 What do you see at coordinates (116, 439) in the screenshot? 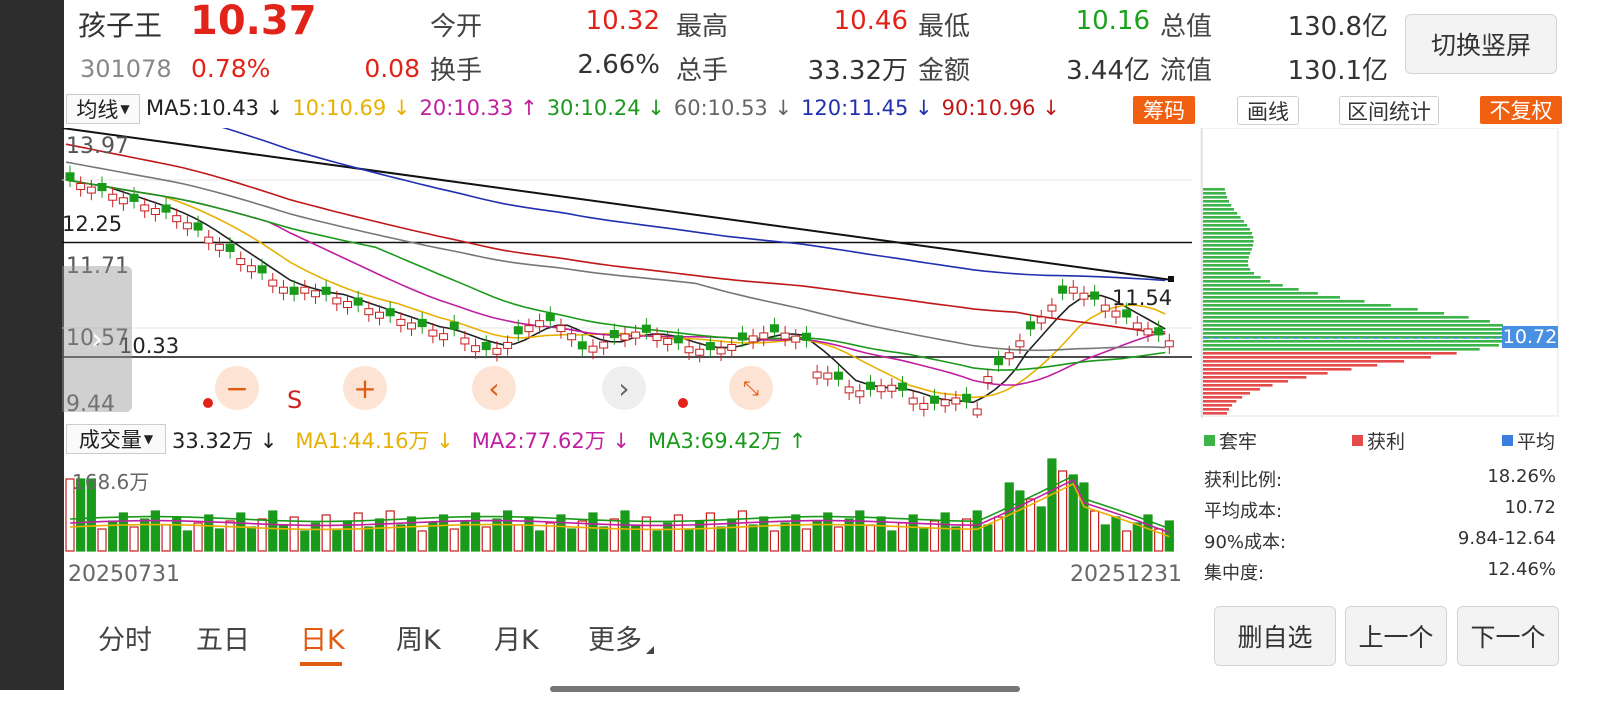
I see `volume-selector: 成交量 ▼` at bounding box center [116, 439].